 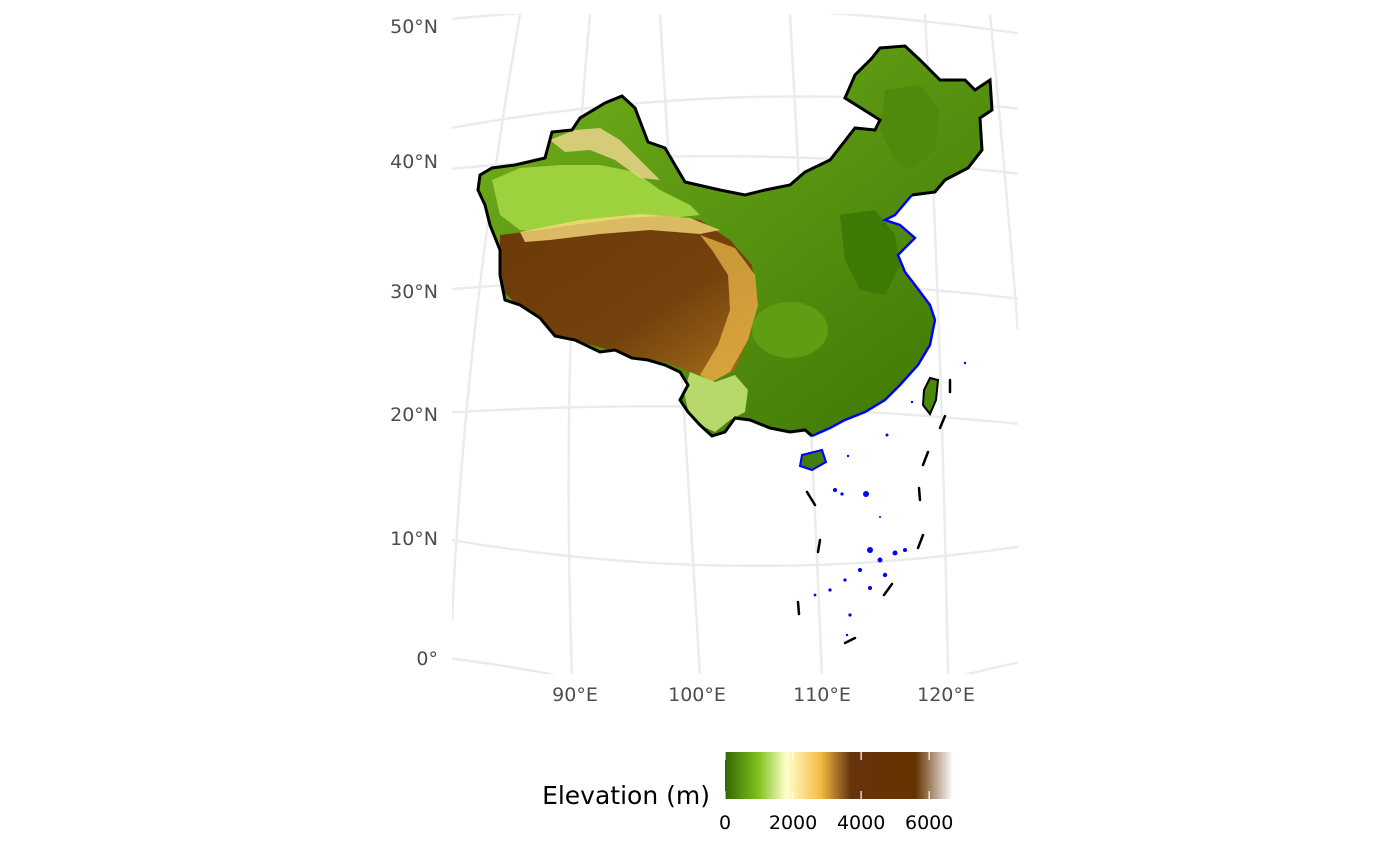 I want to click on graticule-line-130e, so click(x=1003, y=172).